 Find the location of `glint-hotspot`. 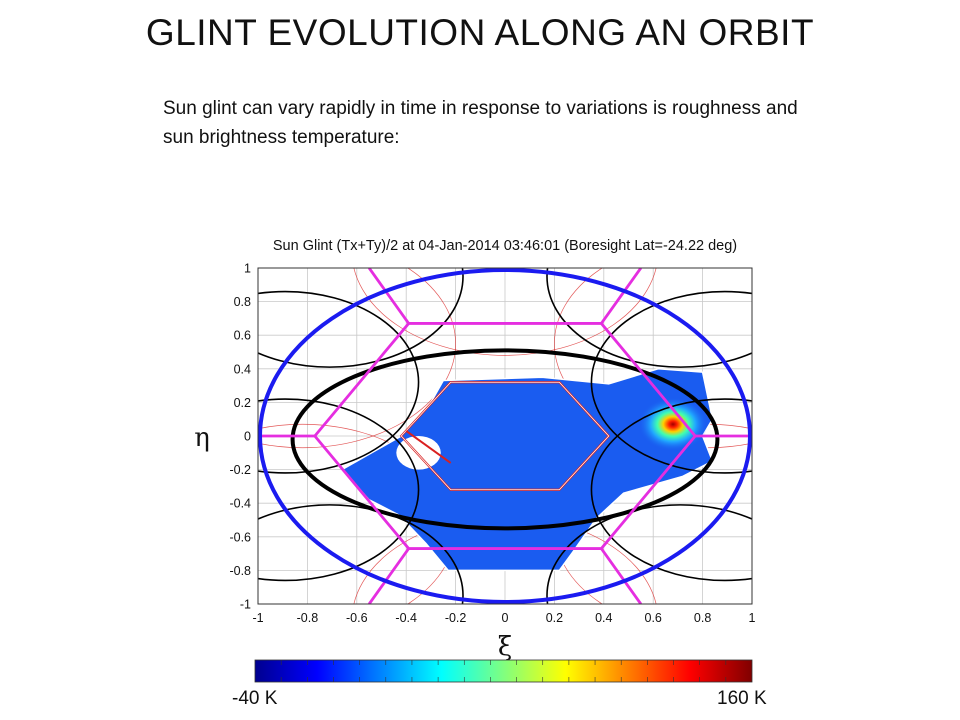

glint-hotspot is located at coordinates (673, 424).